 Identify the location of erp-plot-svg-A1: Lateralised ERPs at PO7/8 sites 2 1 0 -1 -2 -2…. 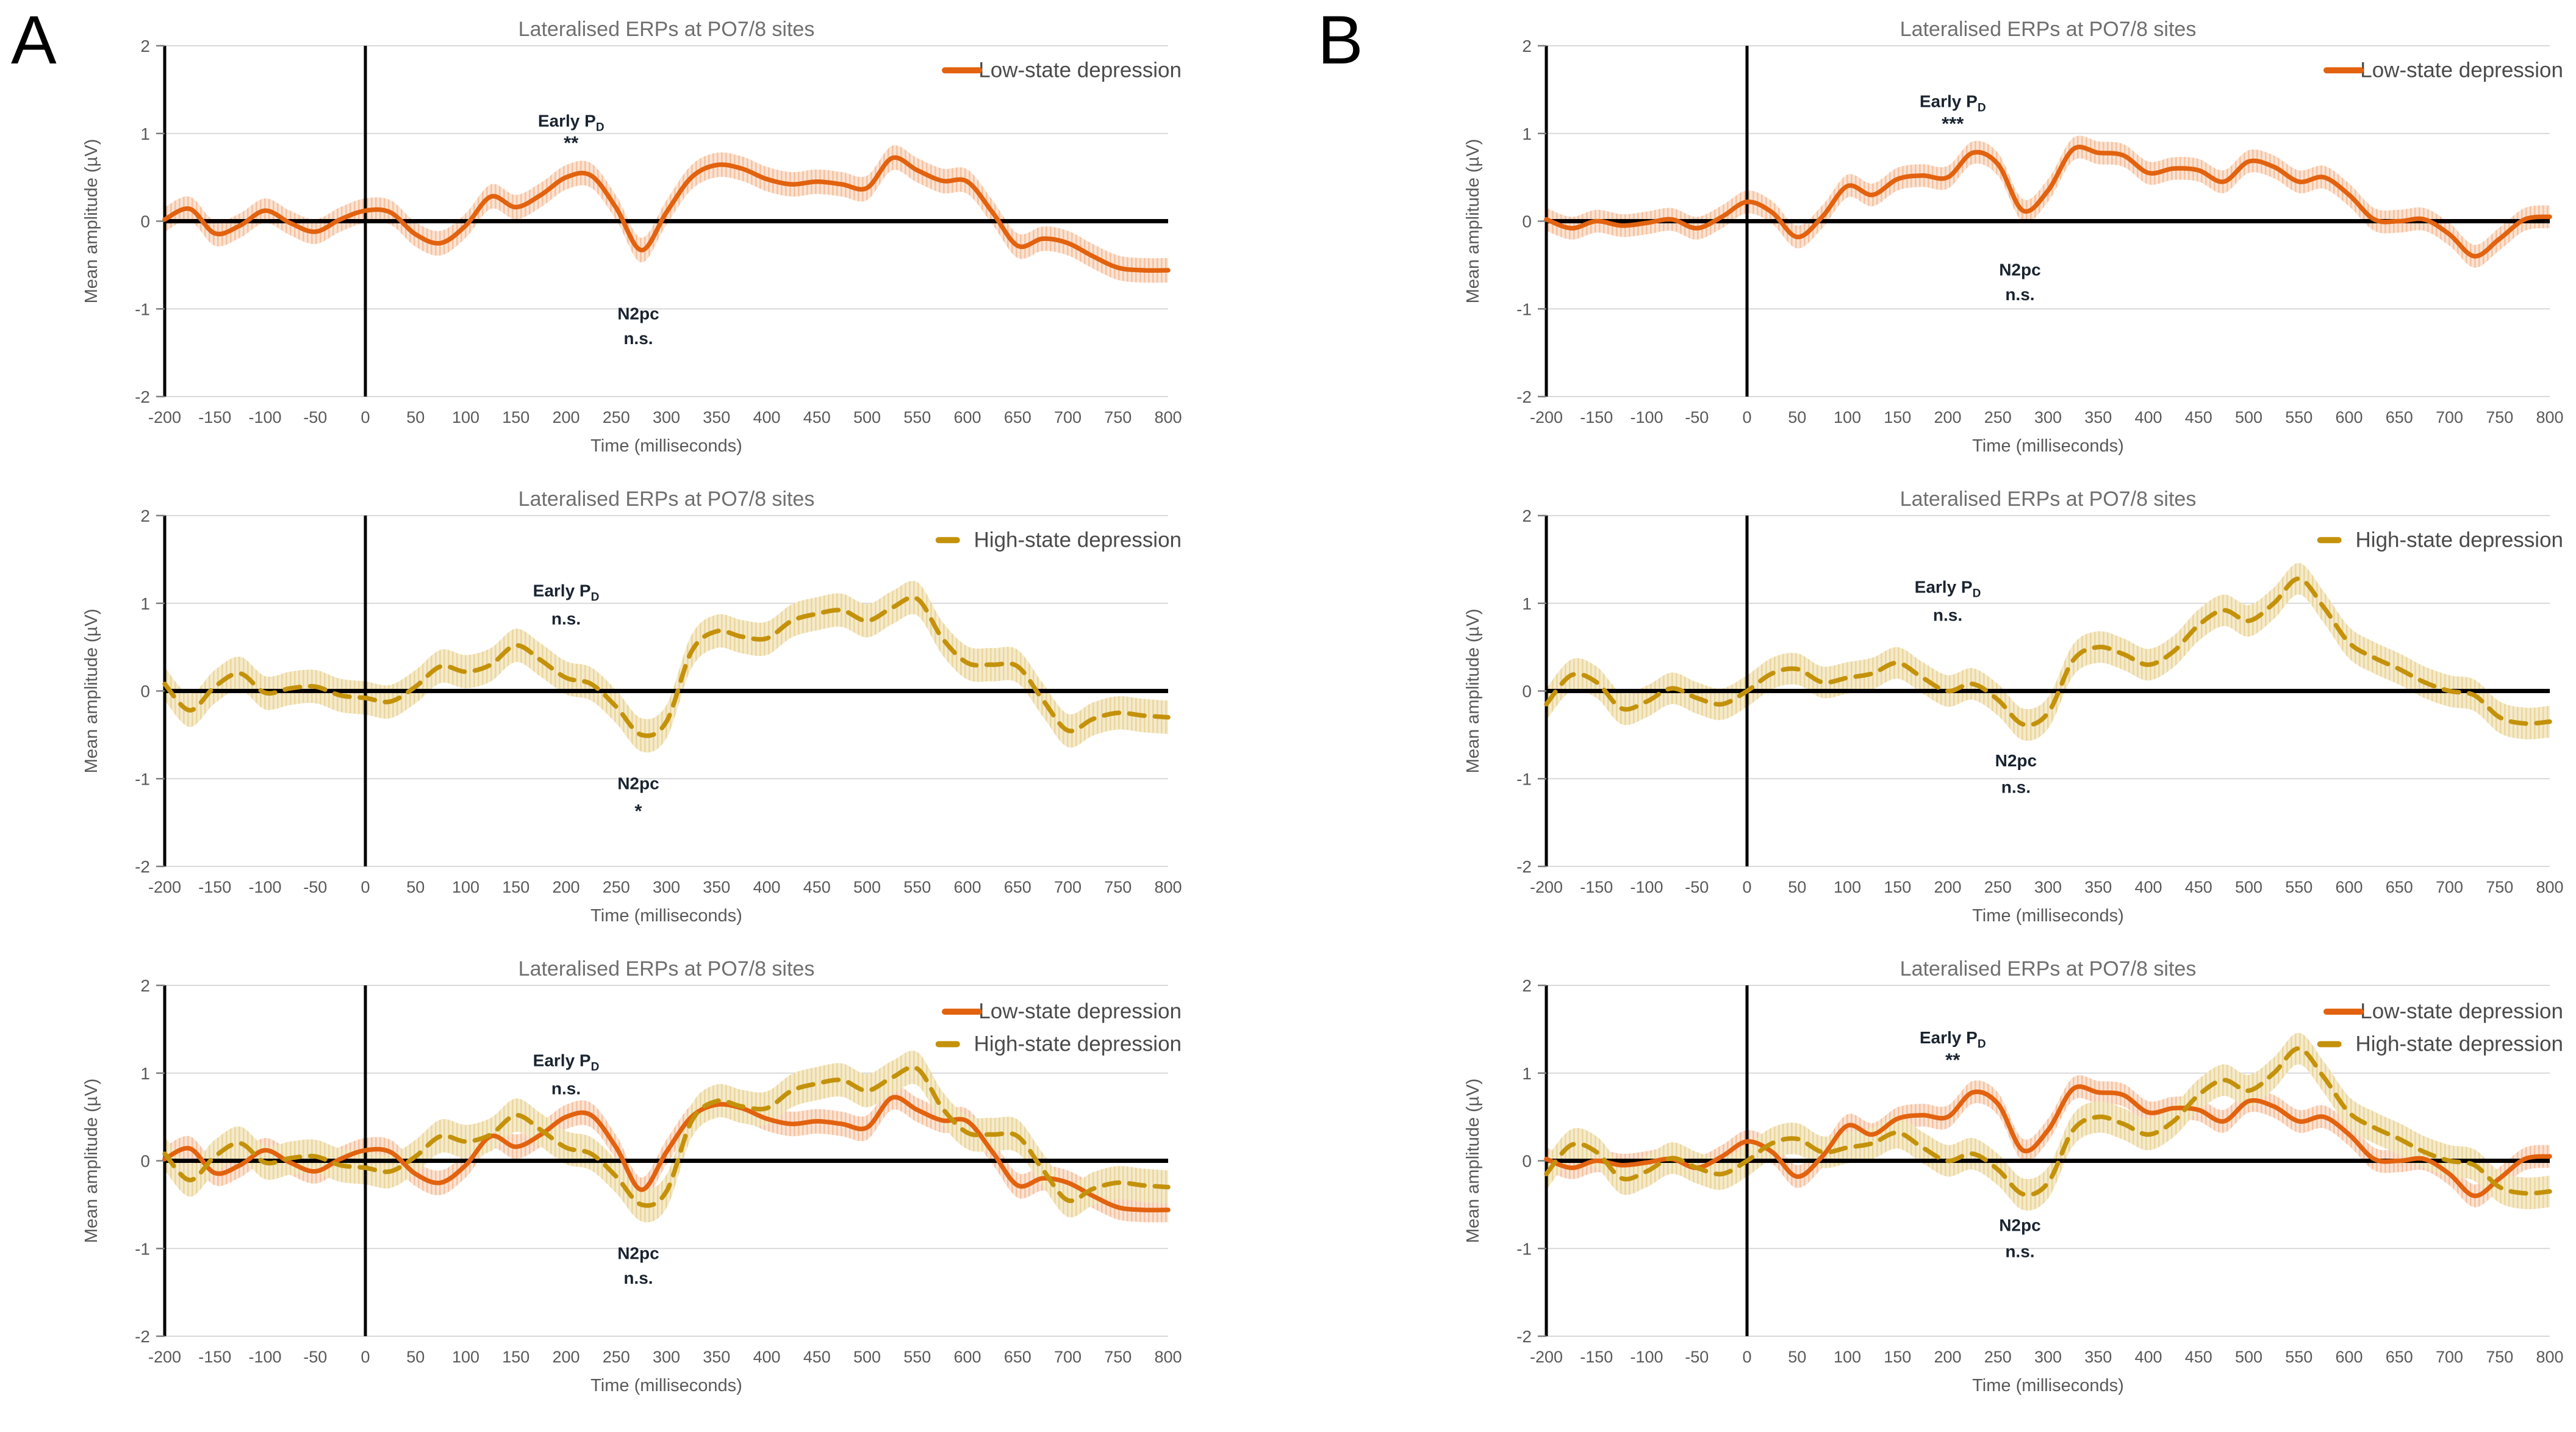
(632, 237).